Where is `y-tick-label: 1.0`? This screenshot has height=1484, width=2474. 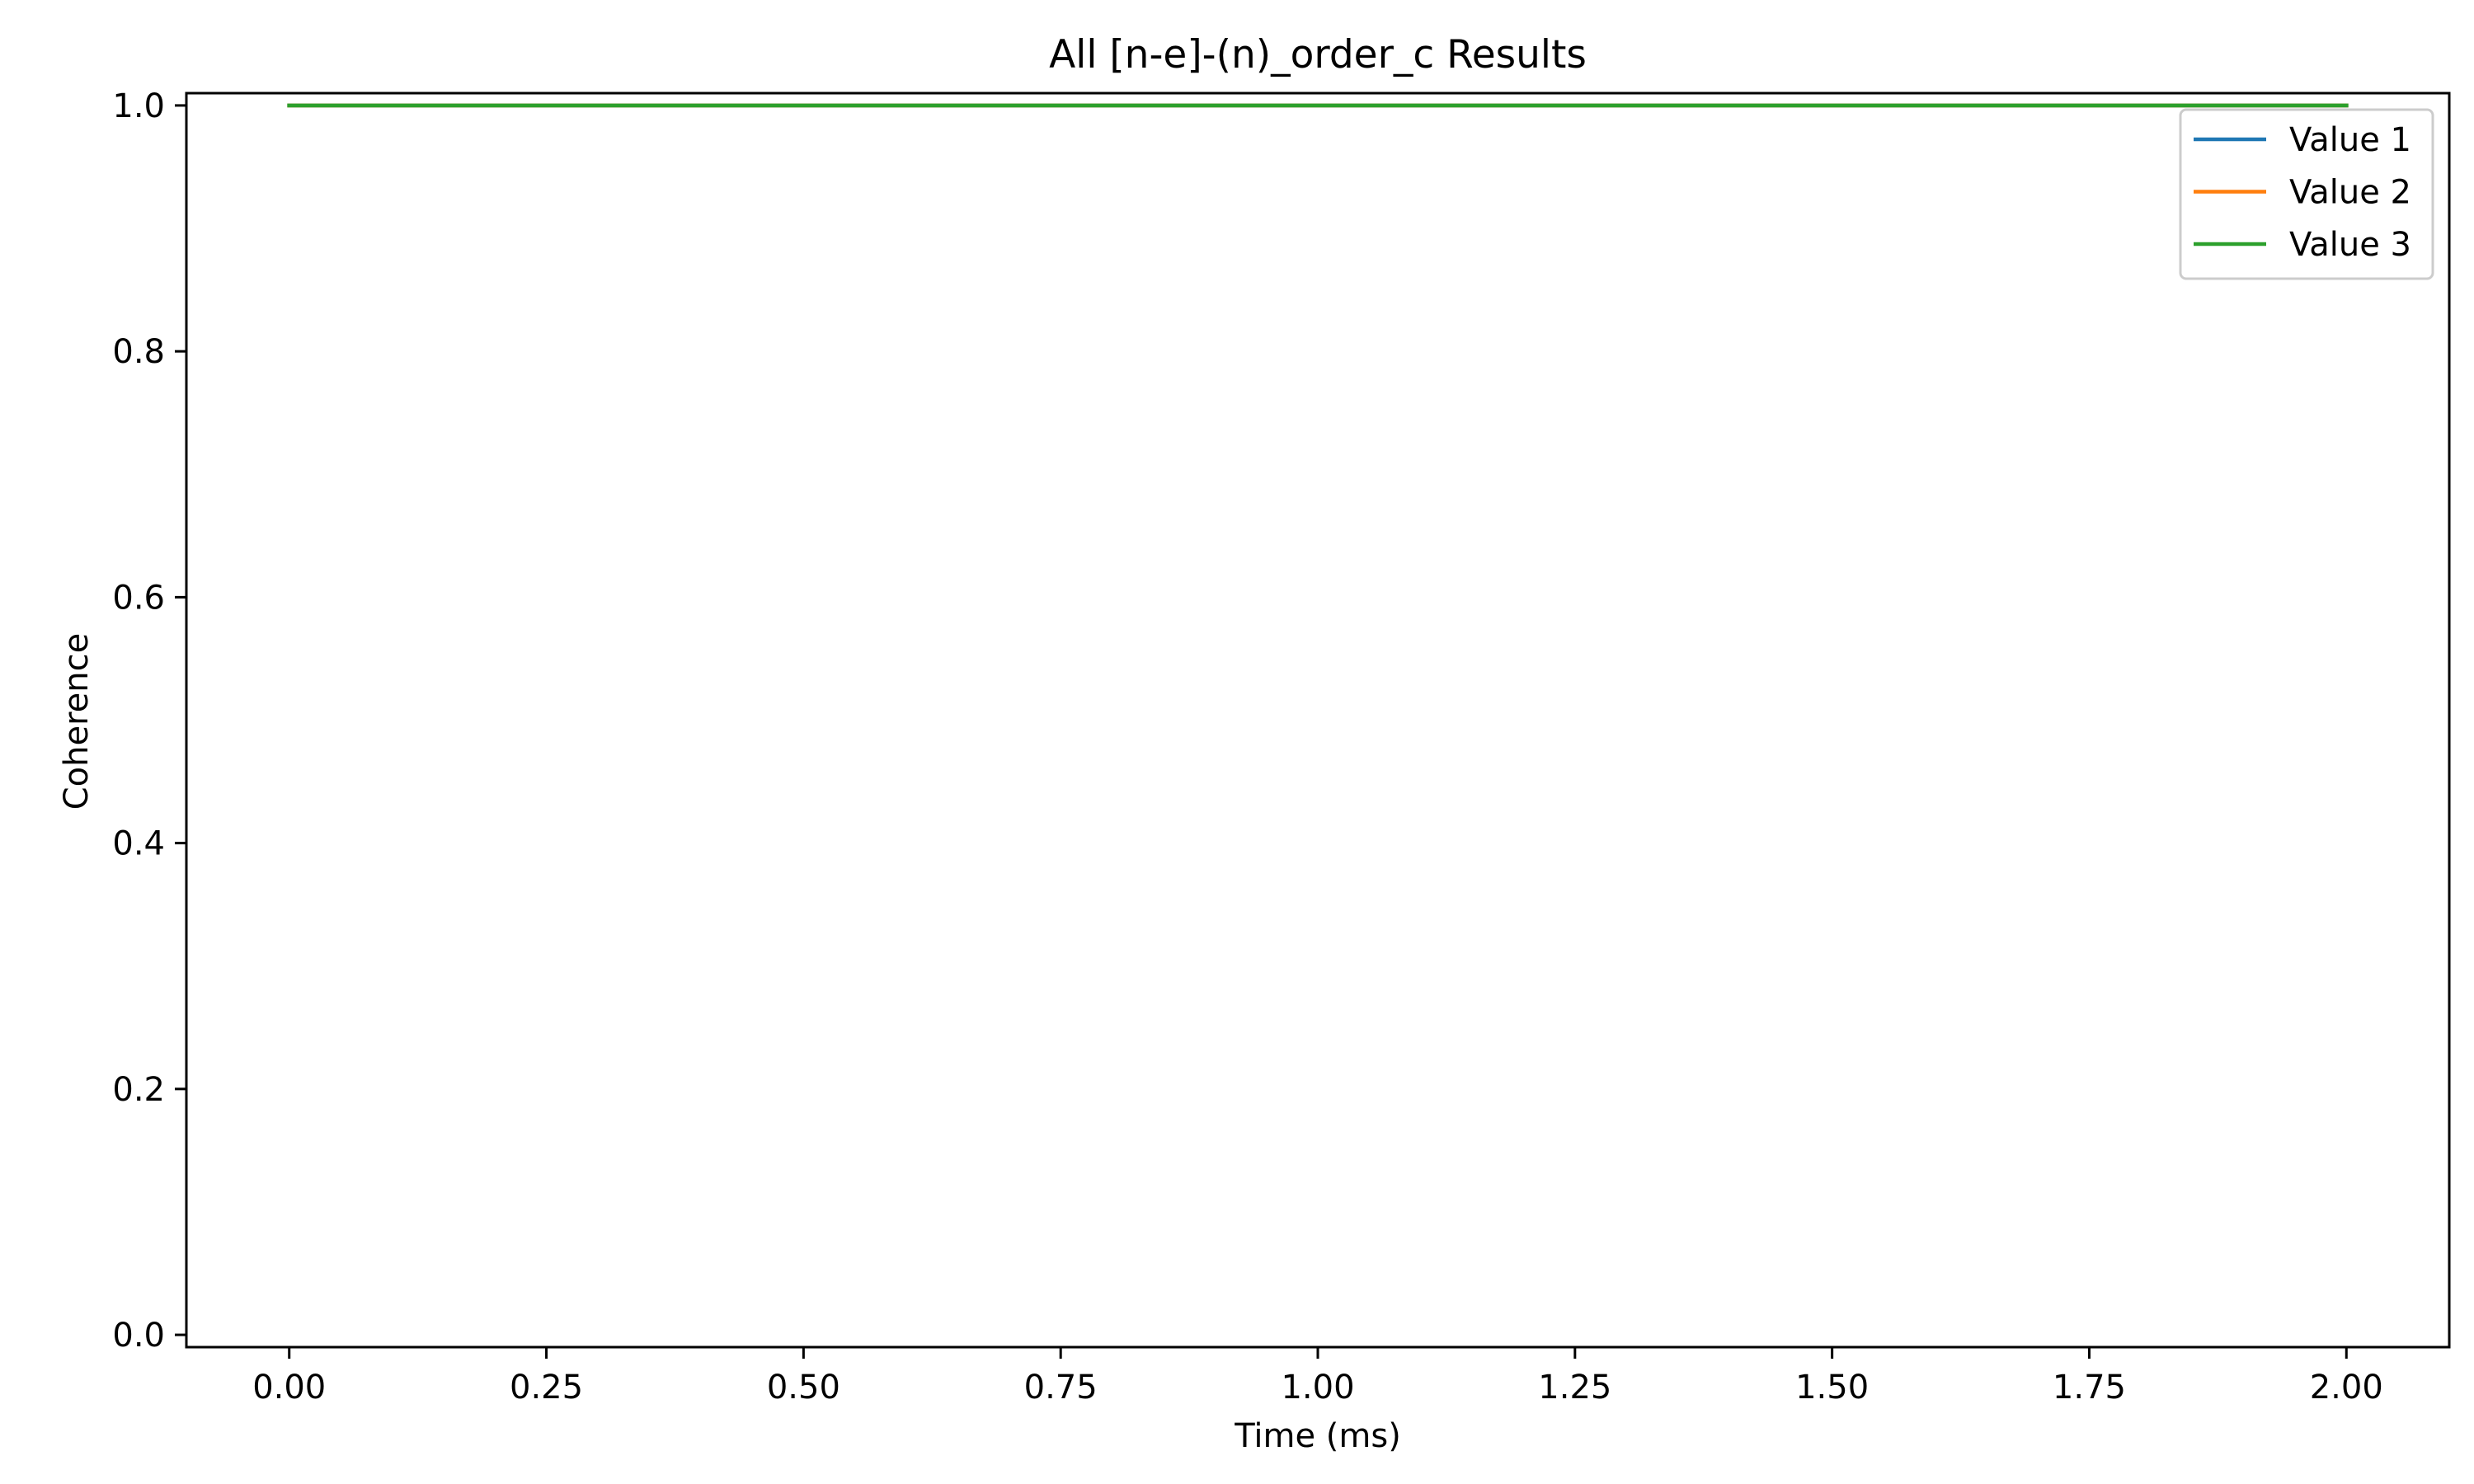
y-tick-label: 1.0 is located at coordinates (138, 106).